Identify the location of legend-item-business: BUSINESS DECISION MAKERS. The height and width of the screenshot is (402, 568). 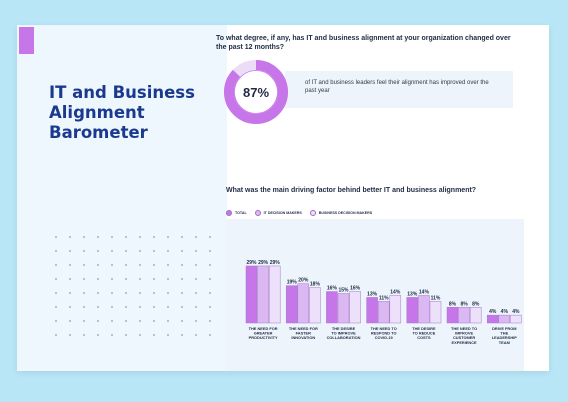
(341, 213).